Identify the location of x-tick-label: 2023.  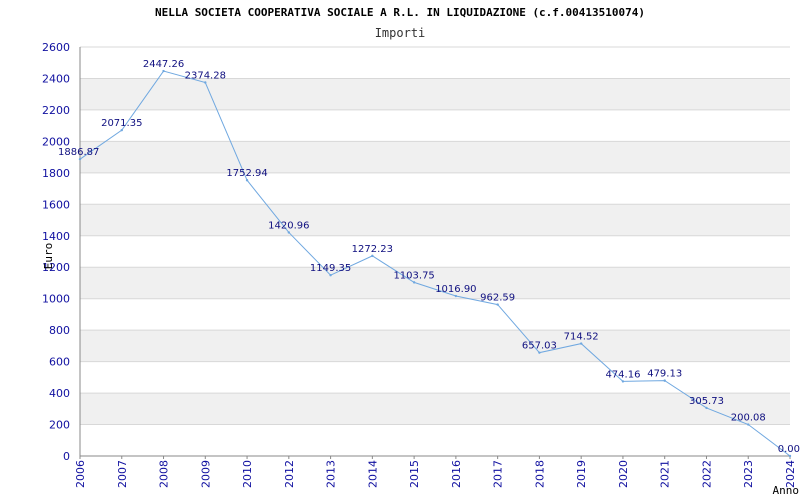
(748, 474).